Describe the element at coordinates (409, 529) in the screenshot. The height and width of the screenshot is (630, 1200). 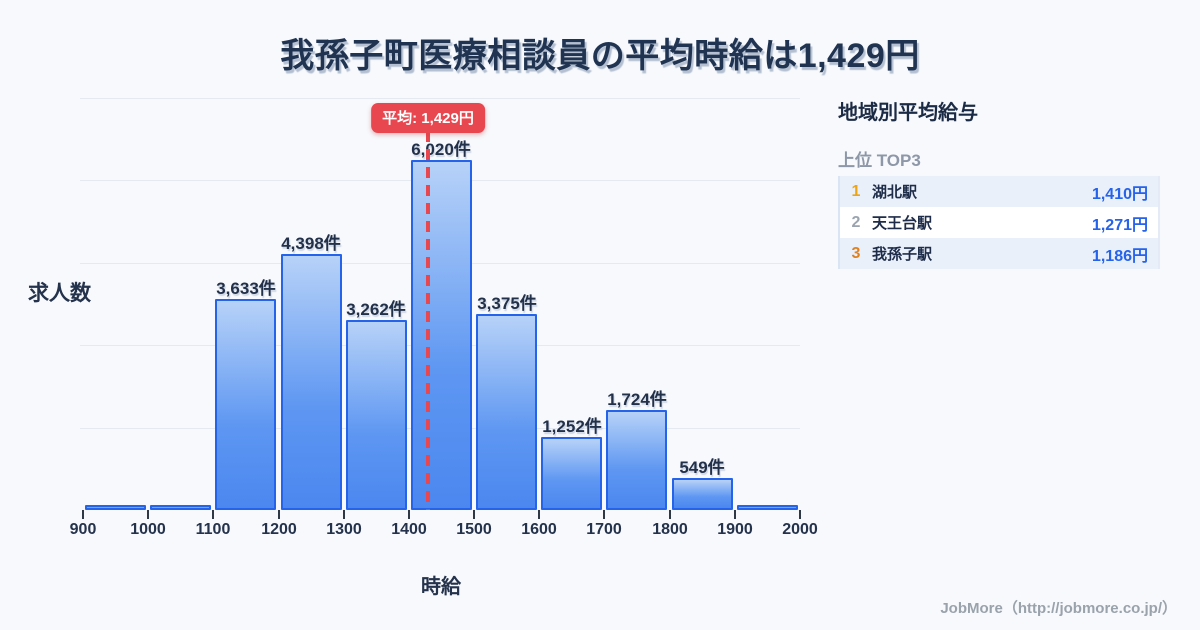
I see `x-tick-label: 1400` at that location.